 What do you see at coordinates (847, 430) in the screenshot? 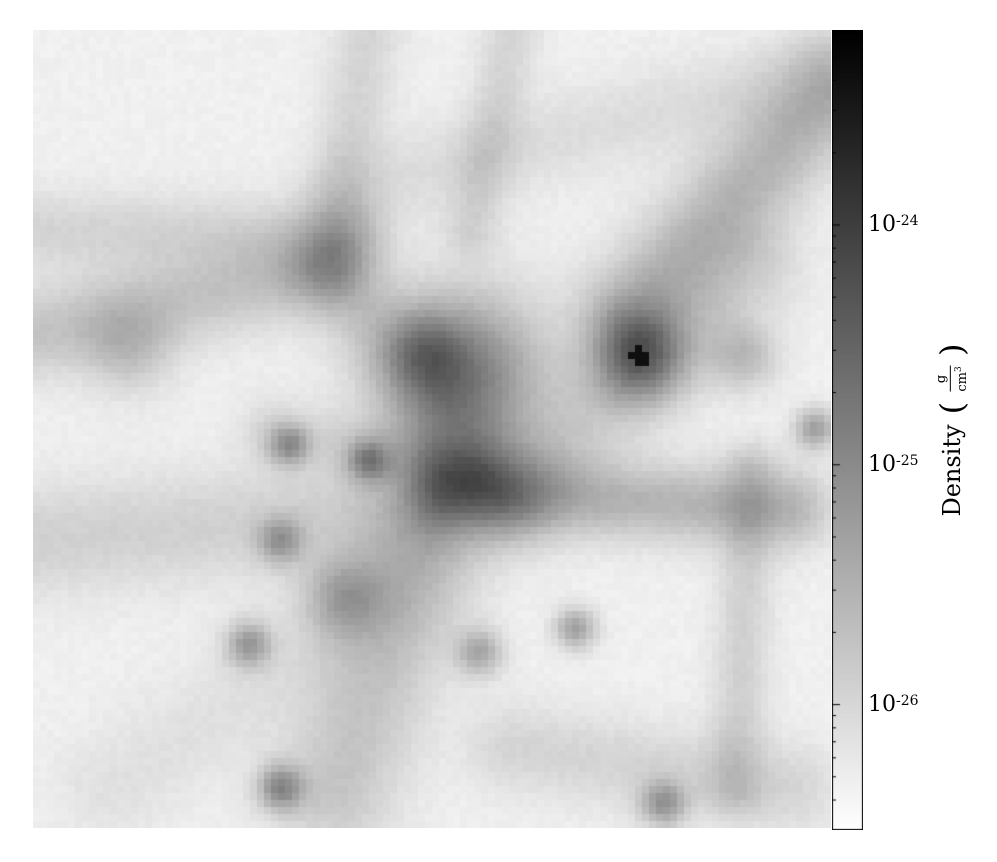
I see `colorbar` at bounding box center [847, 430].